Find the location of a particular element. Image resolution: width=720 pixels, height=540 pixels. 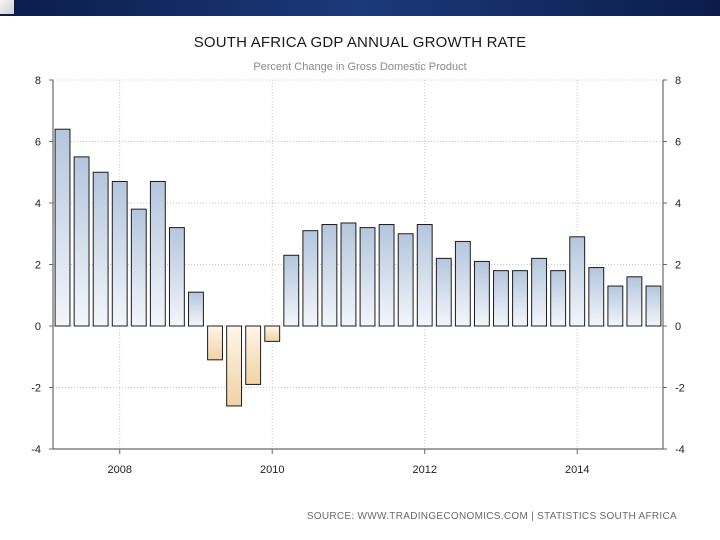

y-tick-label-left: 6 is located at coordinates (38, 143).